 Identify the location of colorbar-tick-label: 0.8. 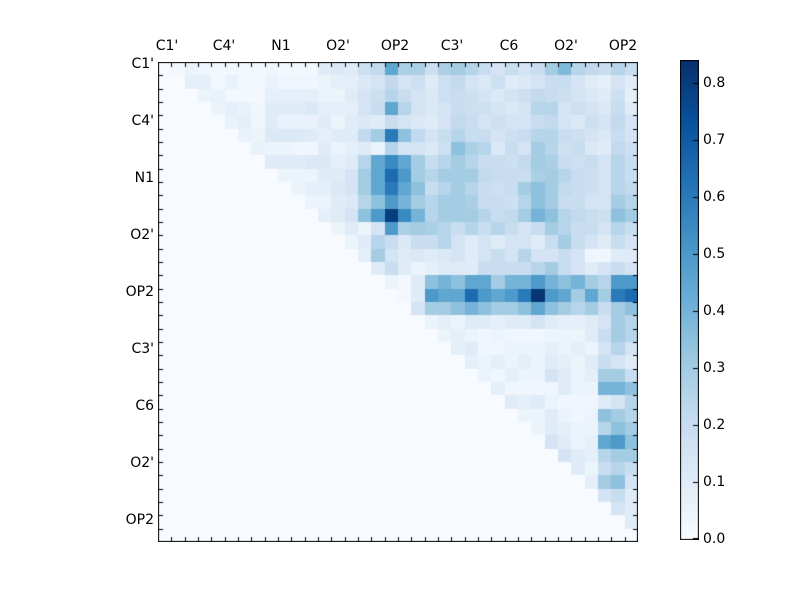
(714, 83).